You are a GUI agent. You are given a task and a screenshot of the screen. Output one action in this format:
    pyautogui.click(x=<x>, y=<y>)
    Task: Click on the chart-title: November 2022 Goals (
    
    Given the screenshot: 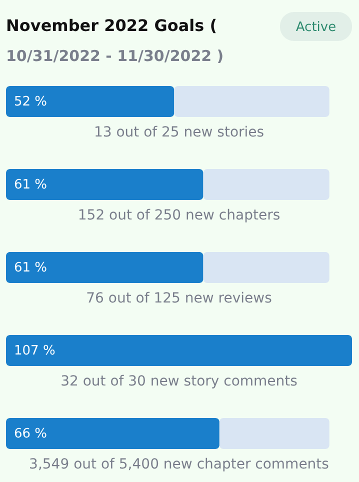 What is the action you would take?
    pyautogui.click(x=112, y=25)
    